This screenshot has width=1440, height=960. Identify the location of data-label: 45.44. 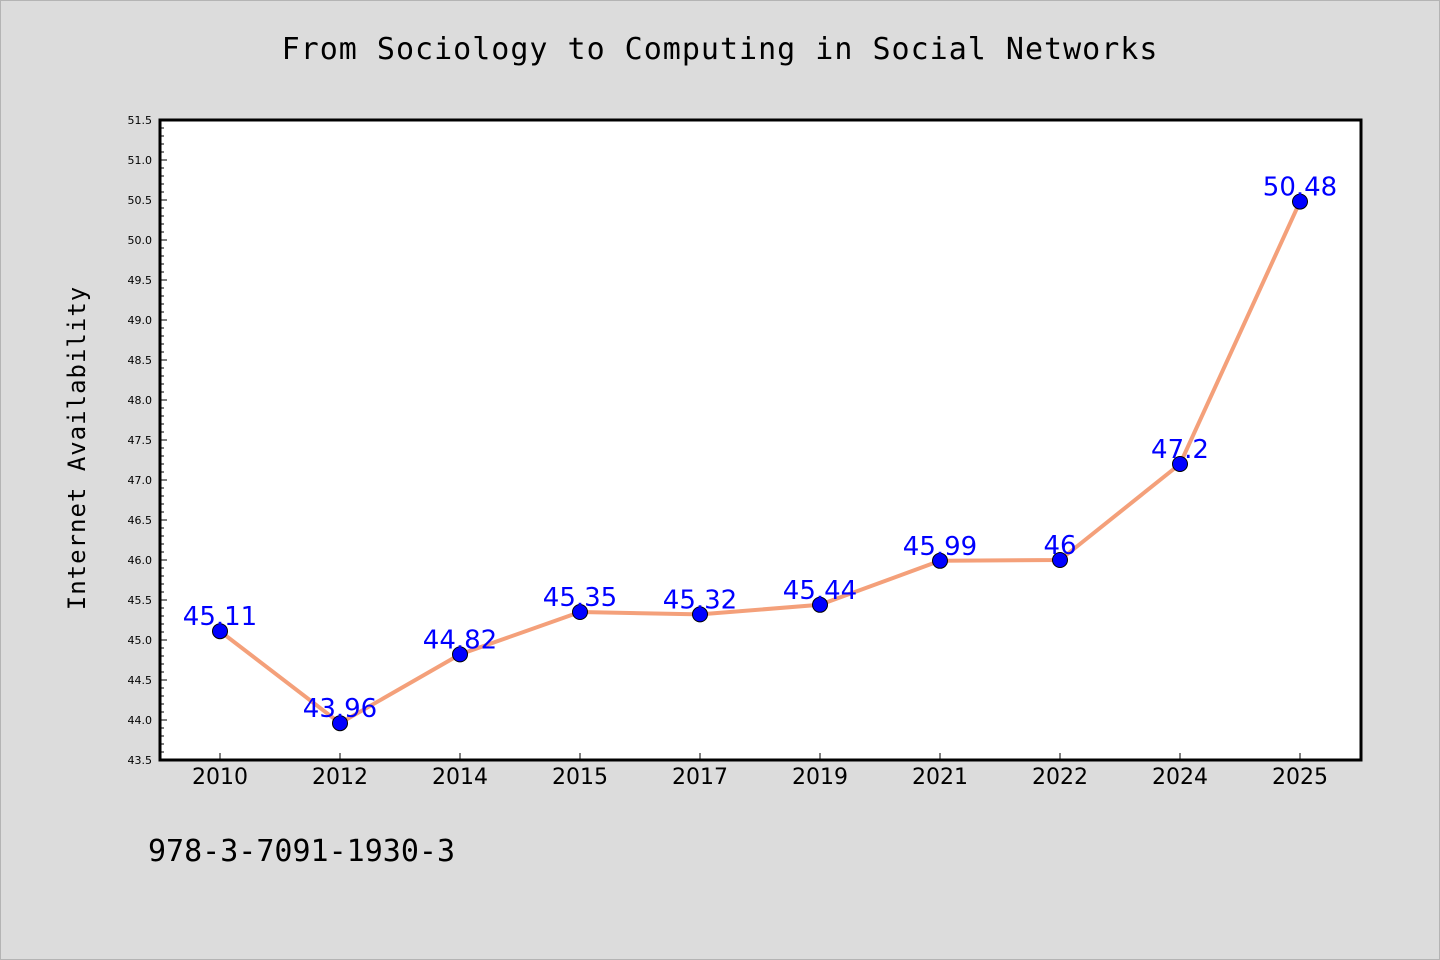
(820, 591).